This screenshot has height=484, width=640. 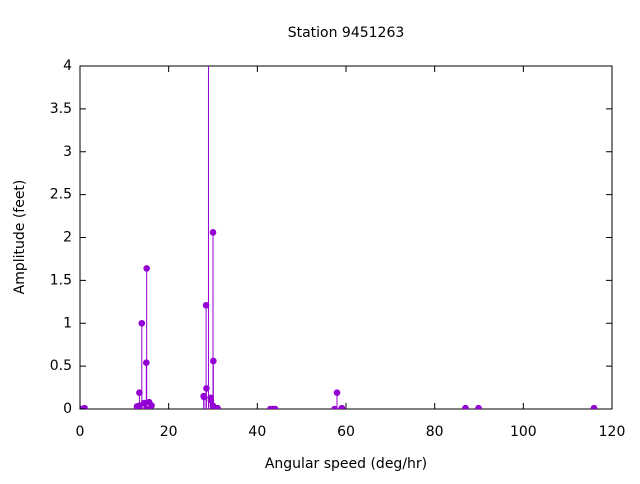 I want to click on x-tick-label: 120, so click(x=612, y=432).